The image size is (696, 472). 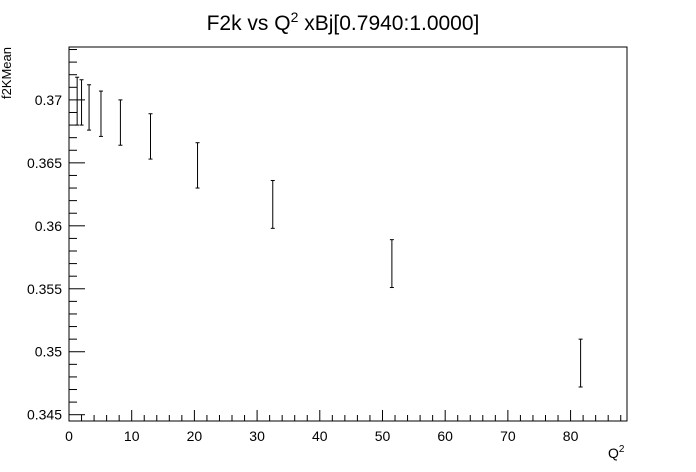 What do you see at coordinates (571, 436) in the screenshot?
I see `x-tick-label: 80` at bounding box center [571, 436].